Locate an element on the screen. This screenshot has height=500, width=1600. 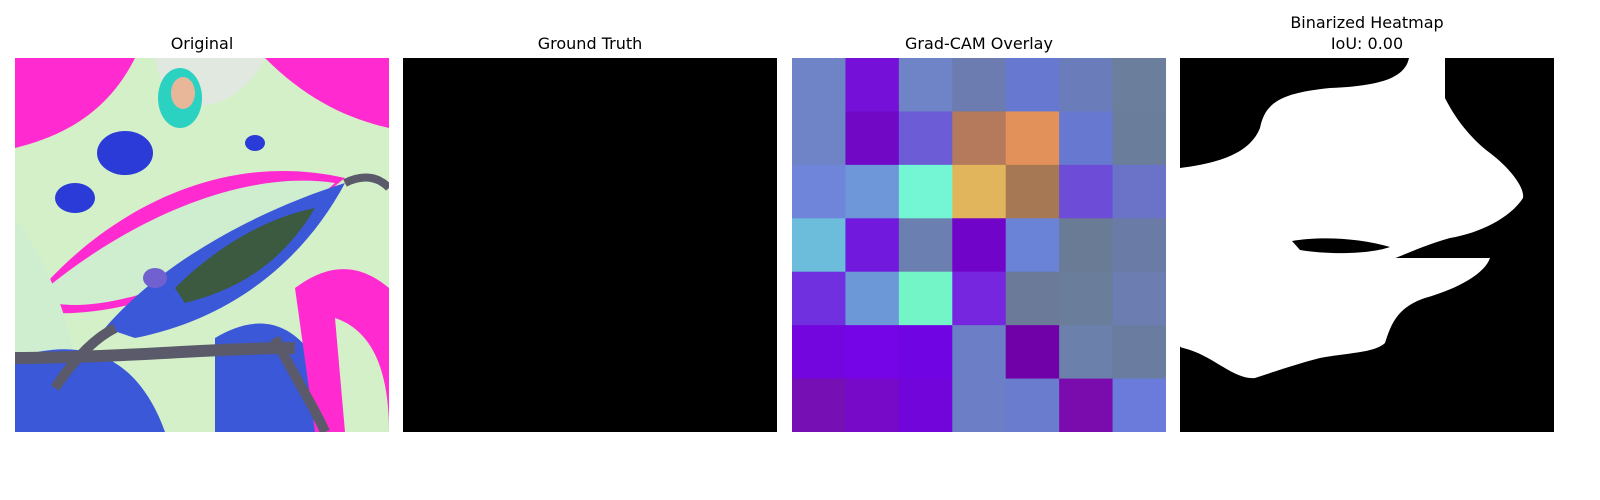
gradcam-overlay-title: Grad-CAM Overlay is located at coordinates (979, 43).